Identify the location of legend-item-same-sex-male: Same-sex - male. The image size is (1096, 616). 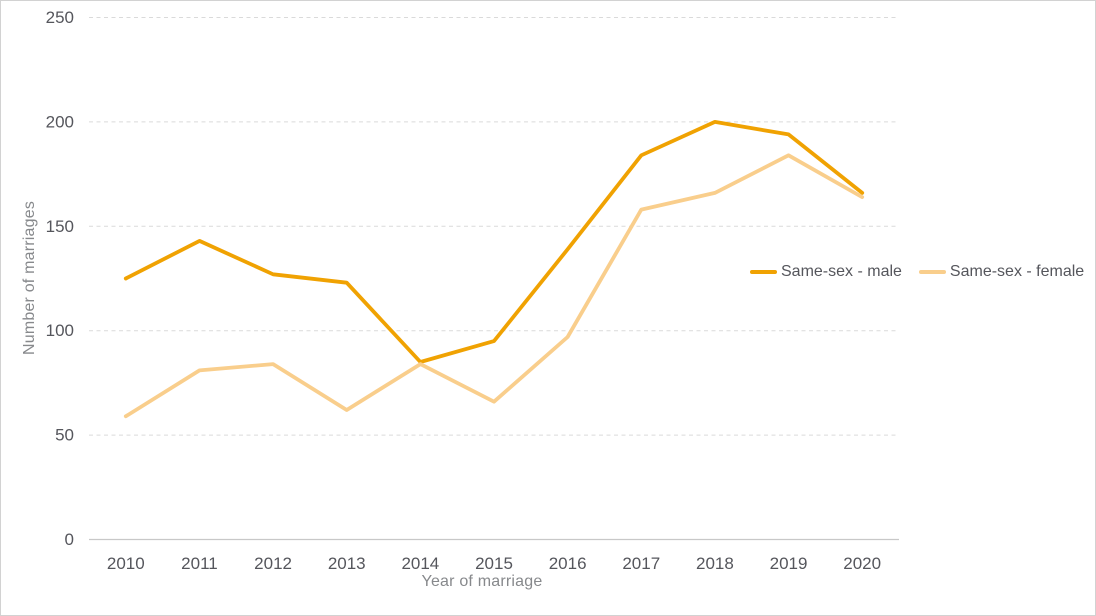
(826, 272).